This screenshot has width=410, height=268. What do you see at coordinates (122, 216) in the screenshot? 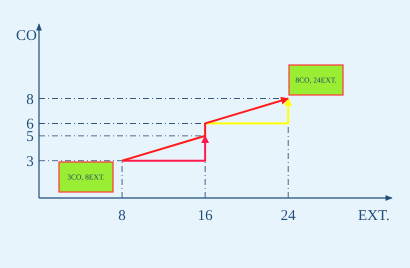
I see `x-tick-label: 8` at bounding box center [122, 216].